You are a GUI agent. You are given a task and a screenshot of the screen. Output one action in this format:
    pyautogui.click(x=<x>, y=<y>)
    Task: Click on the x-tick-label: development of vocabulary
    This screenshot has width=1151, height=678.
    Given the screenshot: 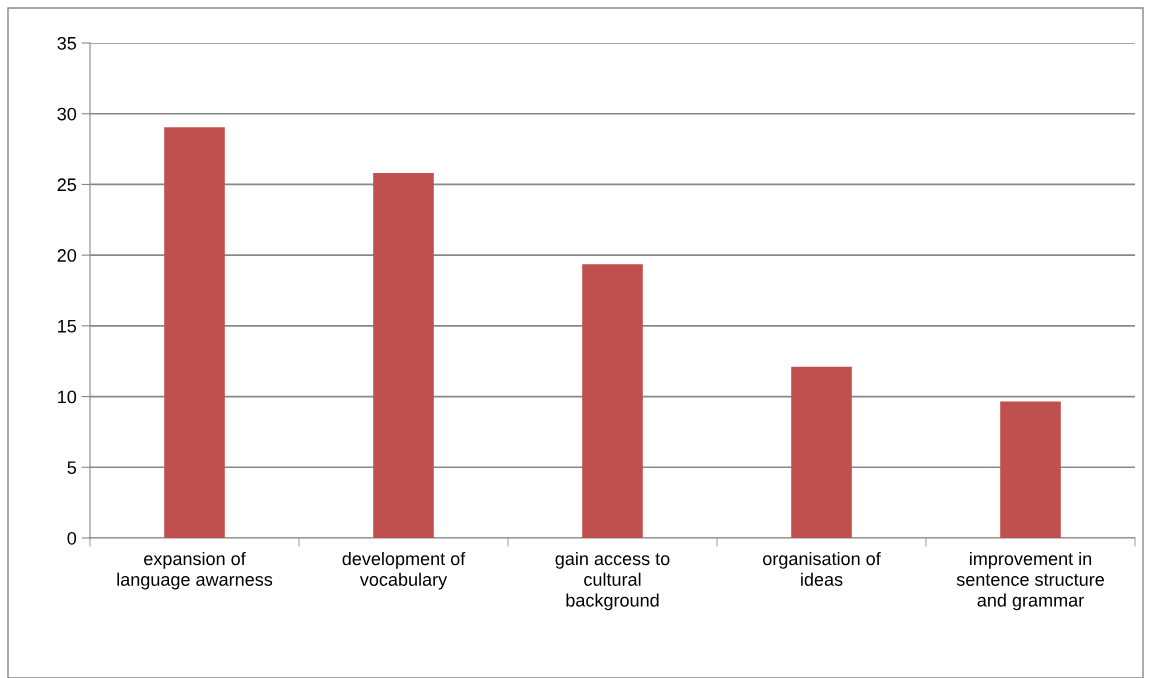 What is the action you would take?
    pyautogui.click(x=404, y=570)
    